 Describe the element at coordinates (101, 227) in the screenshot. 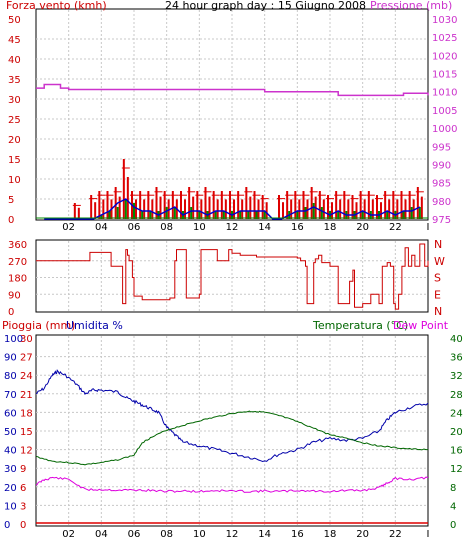

I see `x-tick-label: 04` at that location.